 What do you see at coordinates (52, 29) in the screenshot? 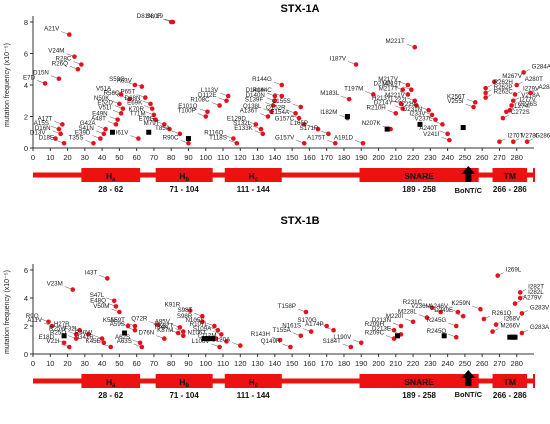
I see `mutation-label: A21V` at bounding box center [52, 29].